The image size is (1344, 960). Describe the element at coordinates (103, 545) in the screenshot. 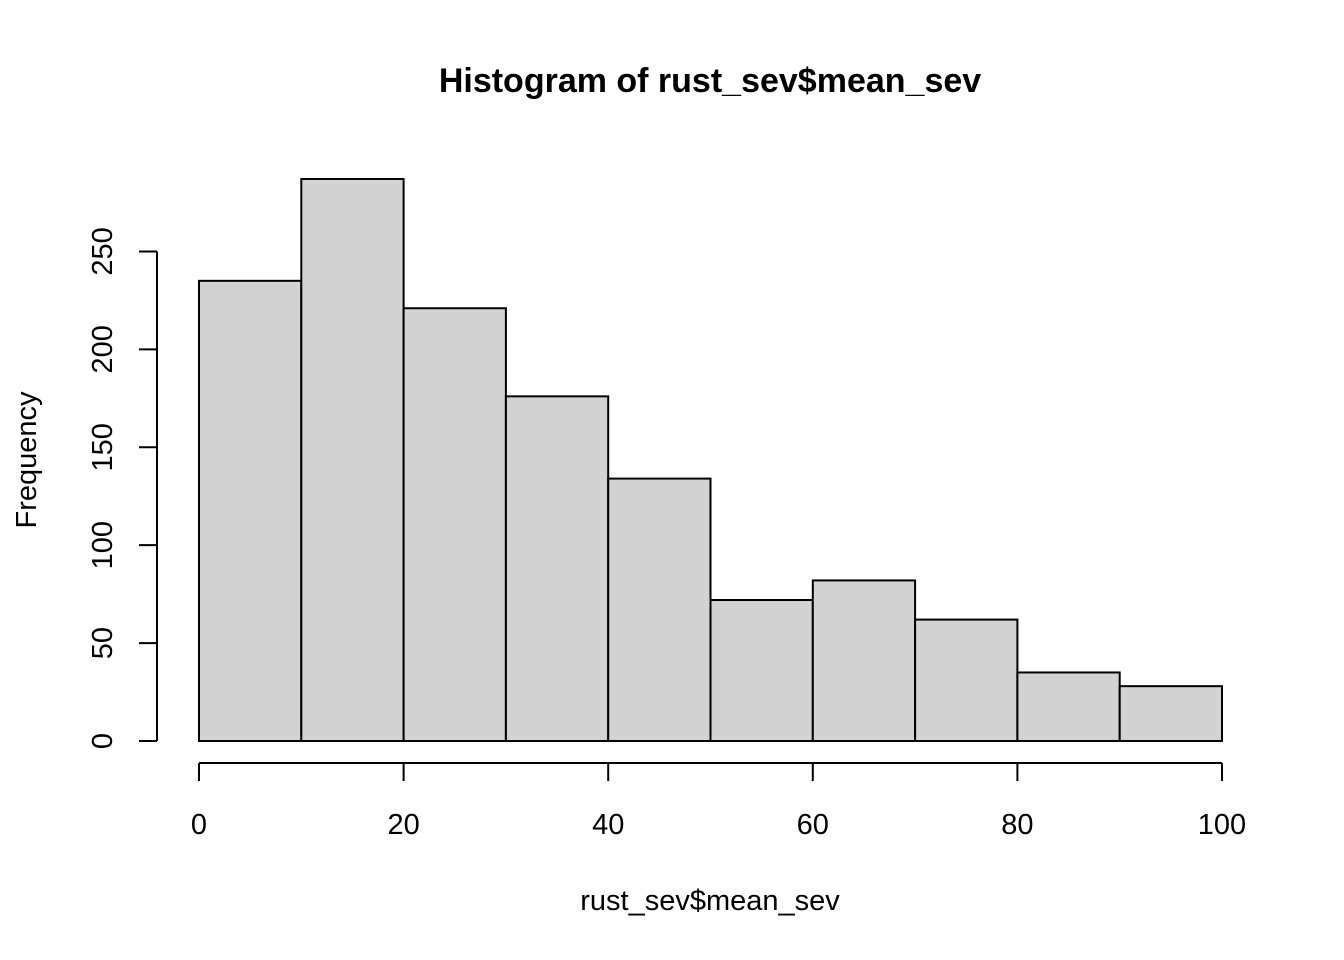

I see `y-tick-label: 100` at that location.